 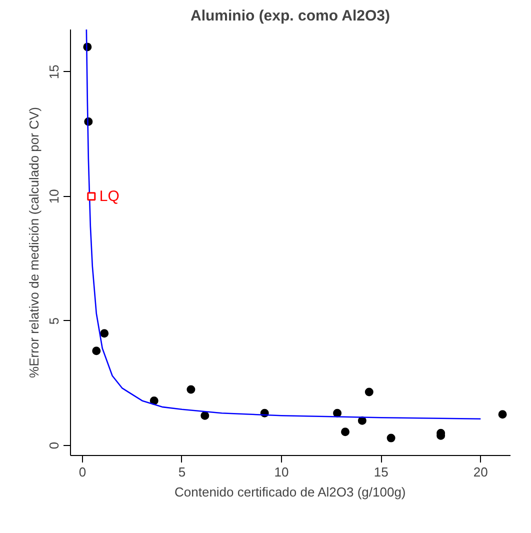 What do you see at coordinates (54, 196) in the screenshot?
I see `y-tick-label: 10` at bounding box center [54, 196].